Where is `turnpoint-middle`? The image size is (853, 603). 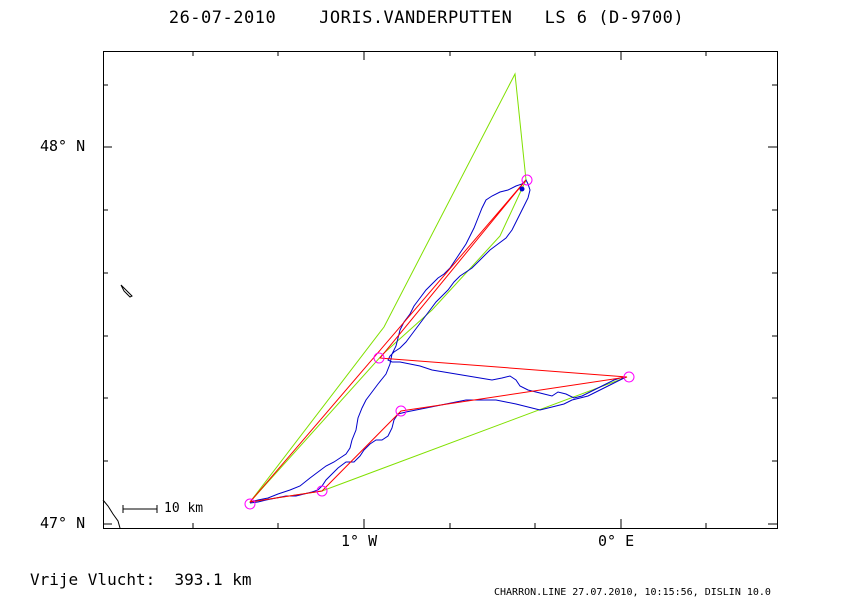
turnpoint-middle is located at coordinates (401, 411).